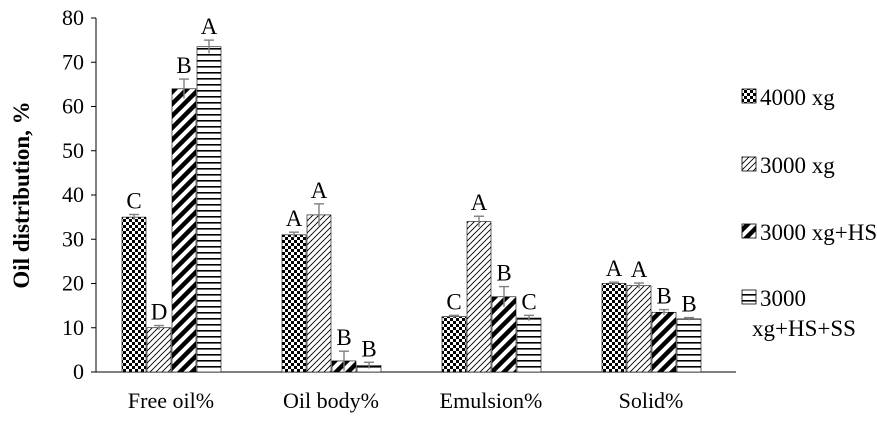  Describe the element at coordinates (73, 327) in the screenshot. I see `y-tick-label: 10` at that location.